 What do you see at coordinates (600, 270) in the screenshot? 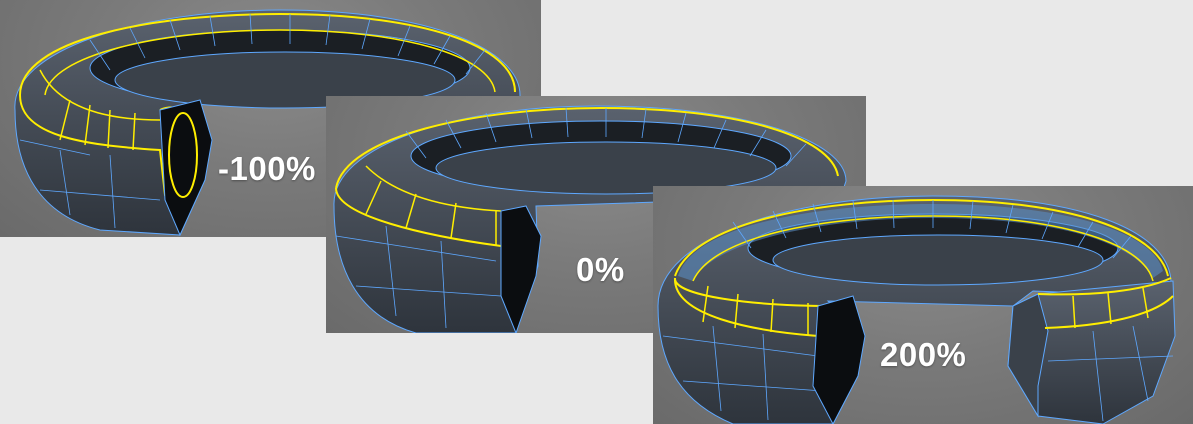
I see `bevel-label-zero: 0%` at bounding box center [600, 270].